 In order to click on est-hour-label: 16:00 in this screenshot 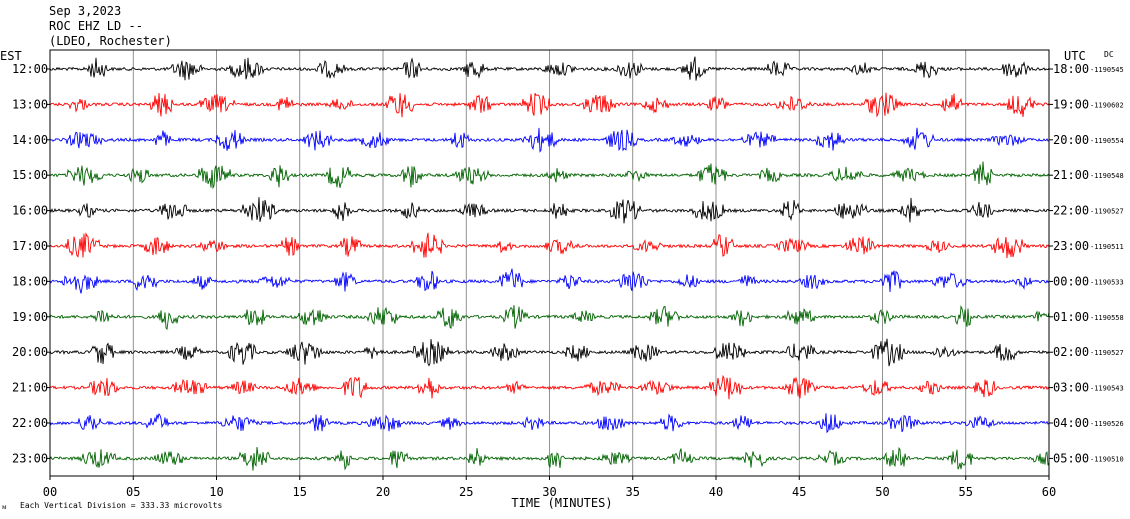, I will do `click(30, 211)`.